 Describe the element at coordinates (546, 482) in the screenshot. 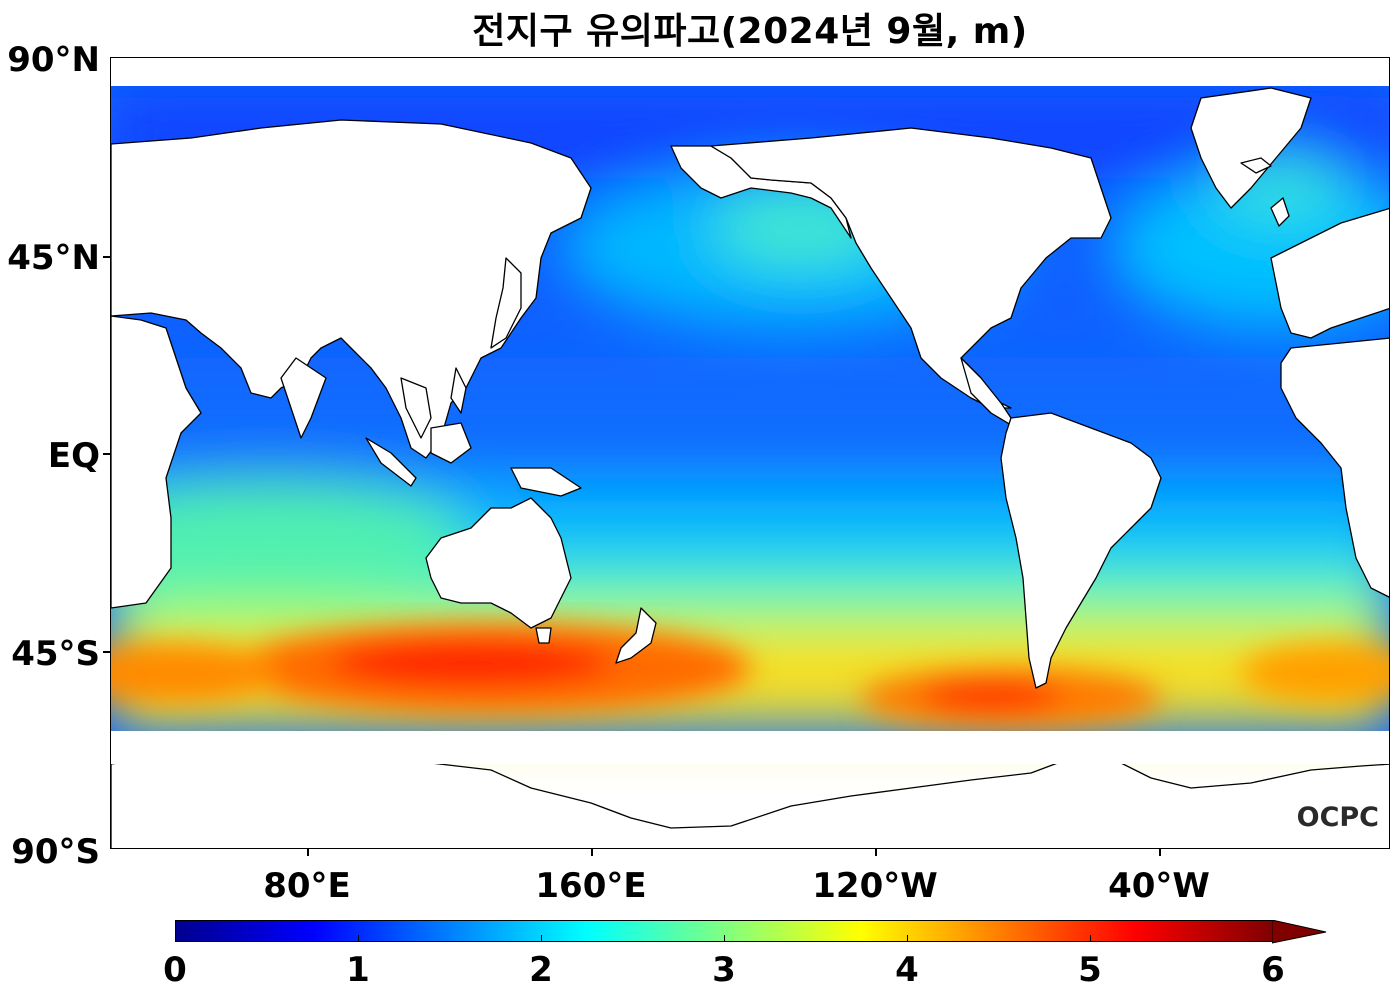

I see `new-guinea` at that location.